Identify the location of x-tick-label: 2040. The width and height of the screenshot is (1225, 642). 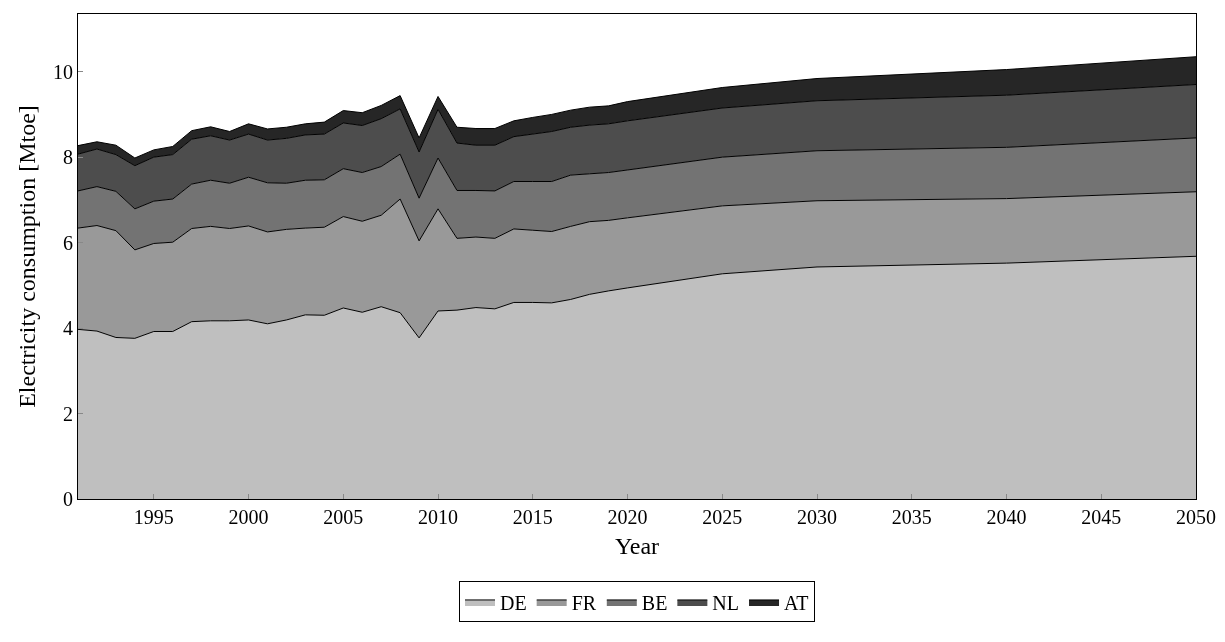
(1006, 517).